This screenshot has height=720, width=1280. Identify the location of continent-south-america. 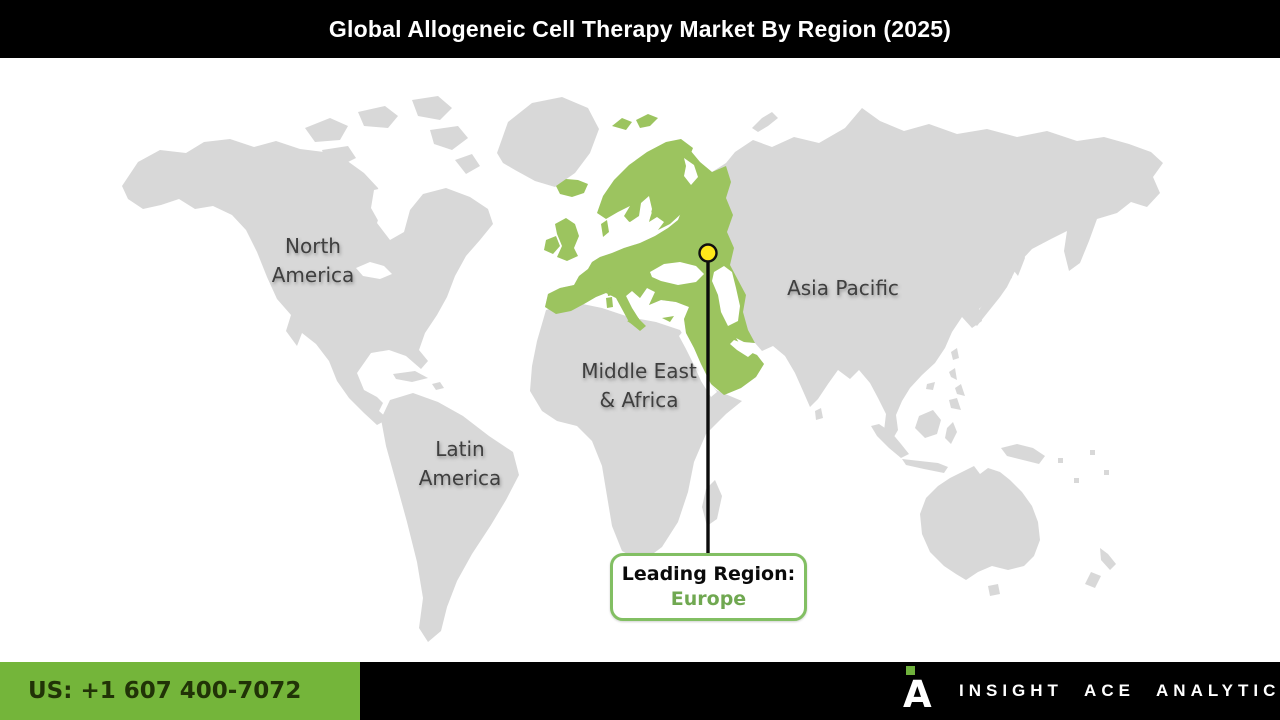
(450, 517).